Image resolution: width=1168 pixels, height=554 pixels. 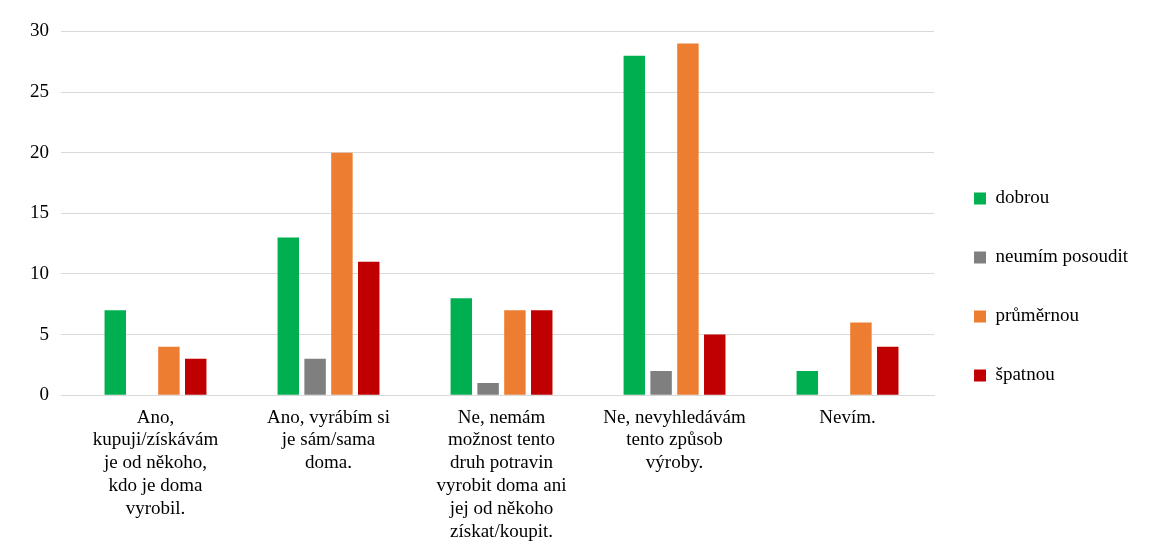 I want to click on y-tick-label: 15, so click(x=39, y=212).